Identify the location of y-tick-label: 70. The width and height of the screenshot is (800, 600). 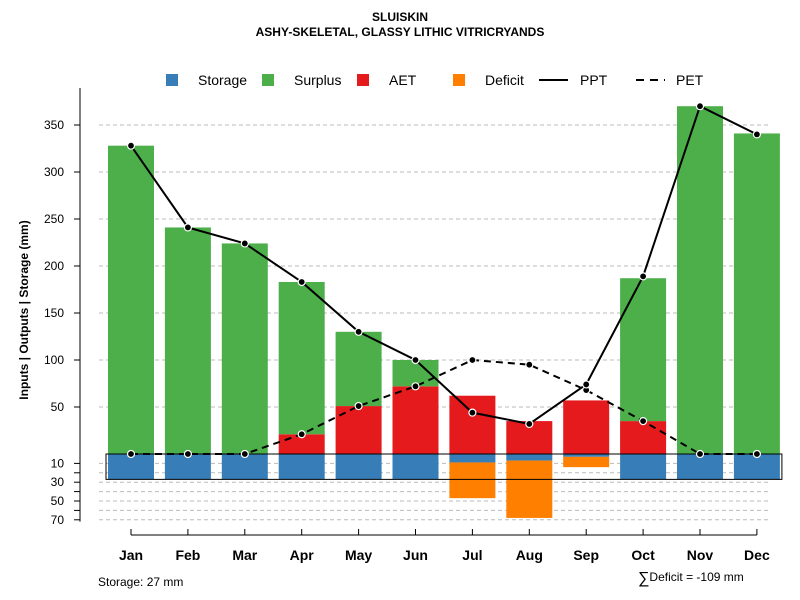
(58, 520).